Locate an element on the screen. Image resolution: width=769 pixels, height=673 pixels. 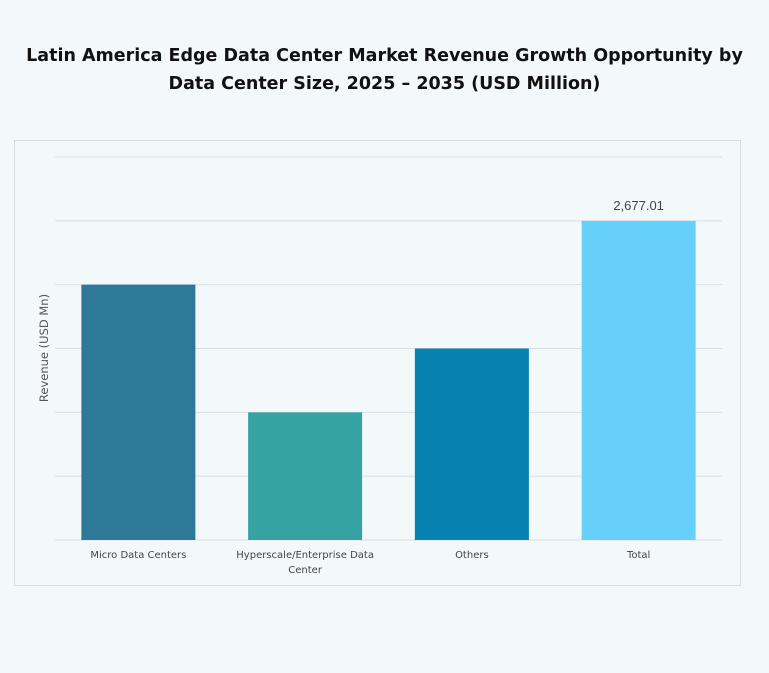
x-tick-label: Others is located at coordinates (472, 555).